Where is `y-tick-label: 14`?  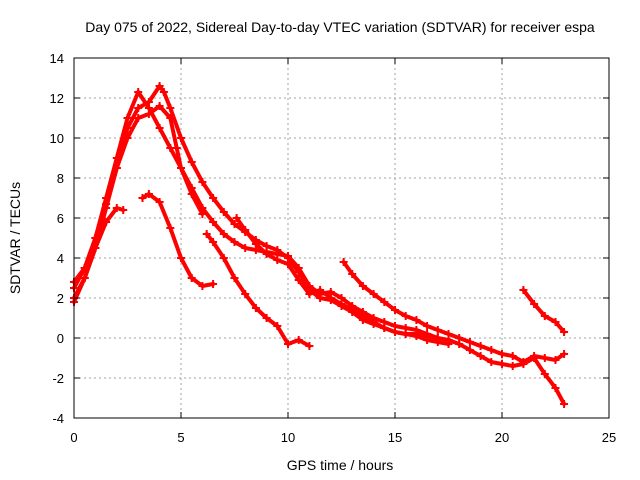
y-tick-label: 14 is located at coordinates (57, 58).